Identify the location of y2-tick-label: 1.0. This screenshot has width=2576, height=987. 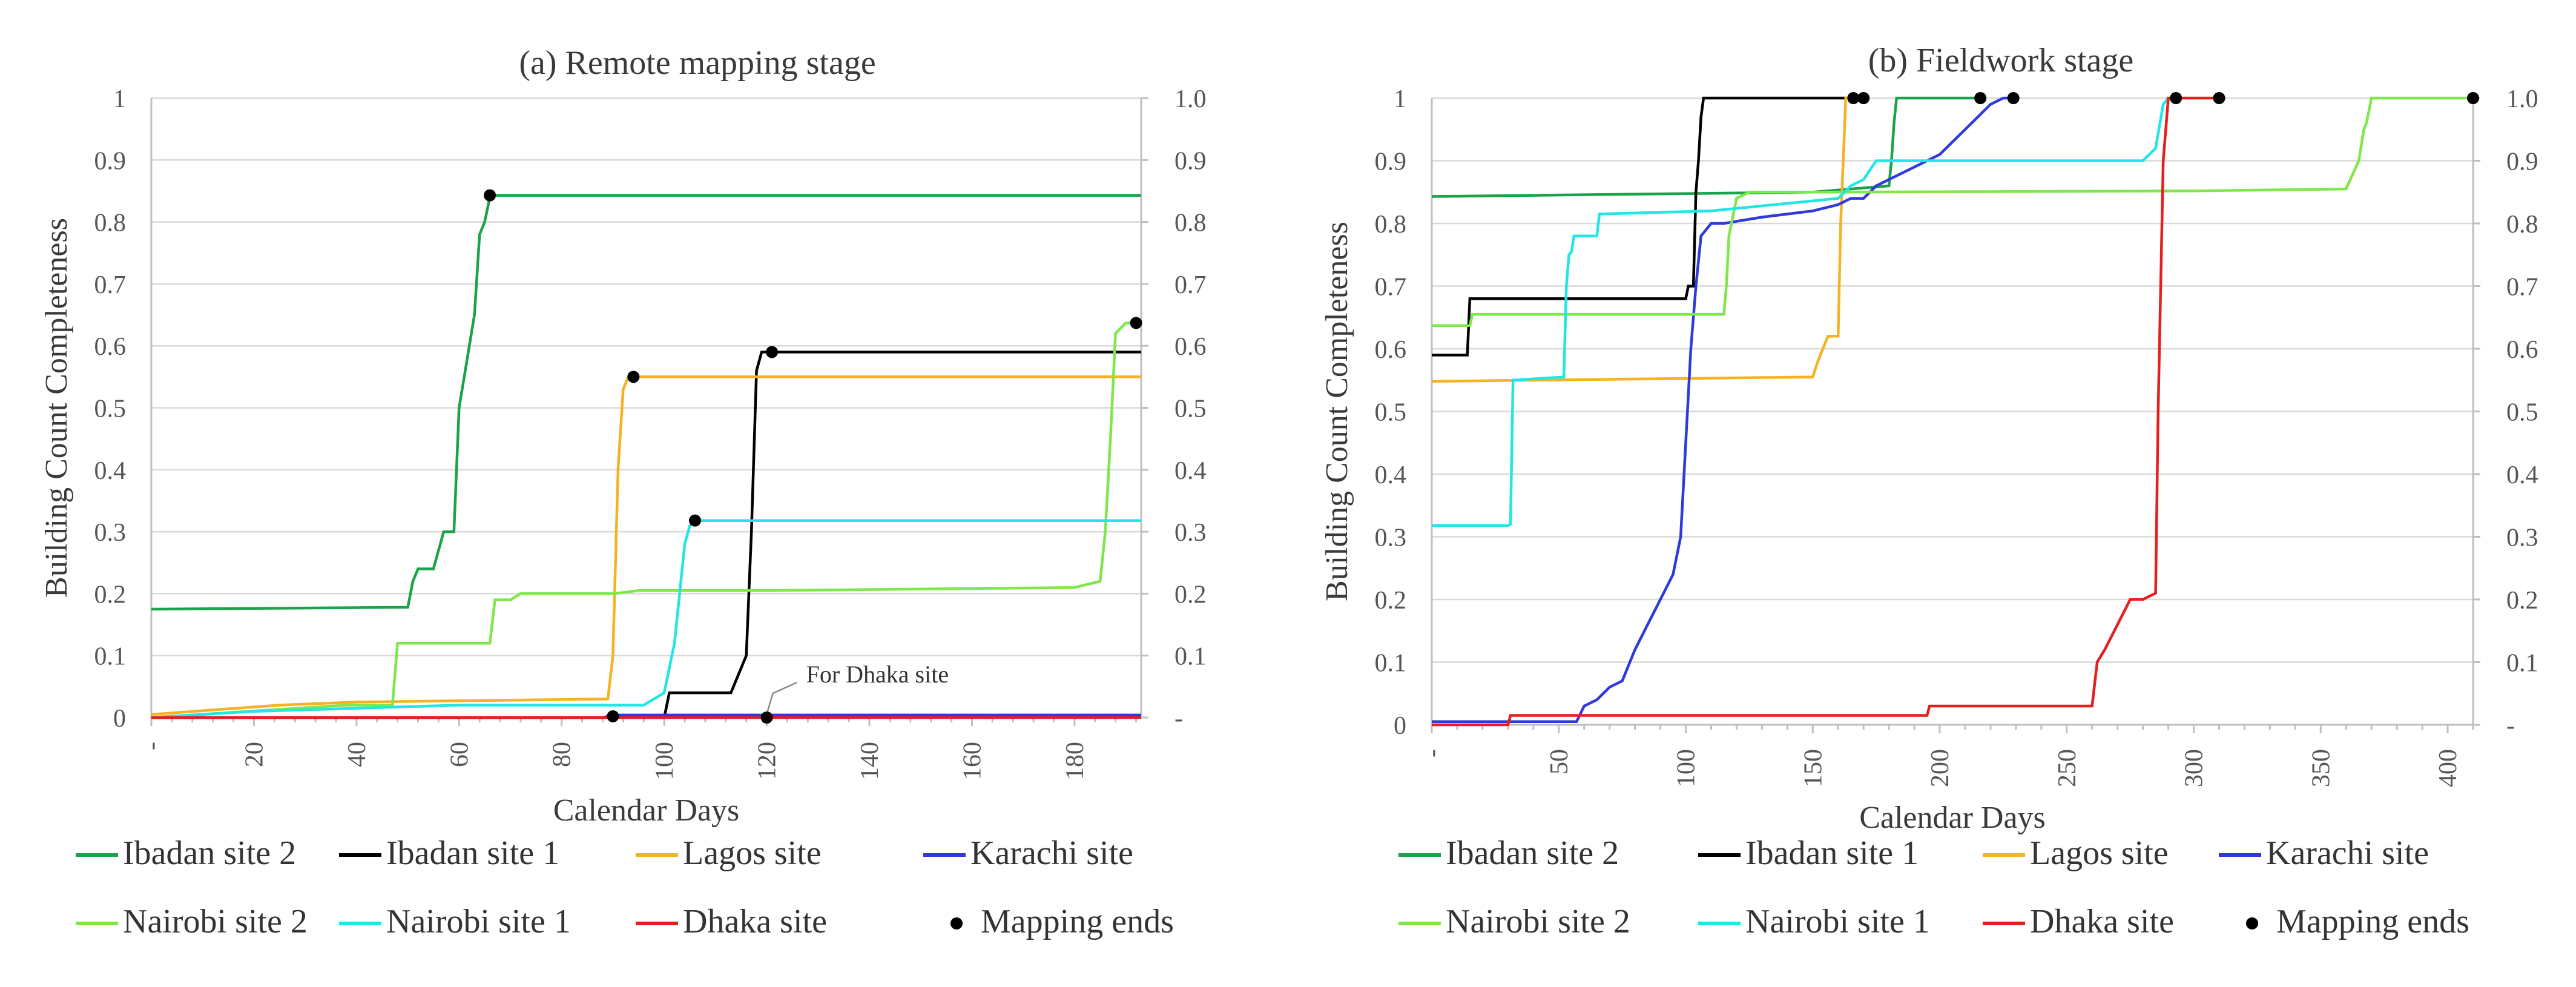
(1190, 99).